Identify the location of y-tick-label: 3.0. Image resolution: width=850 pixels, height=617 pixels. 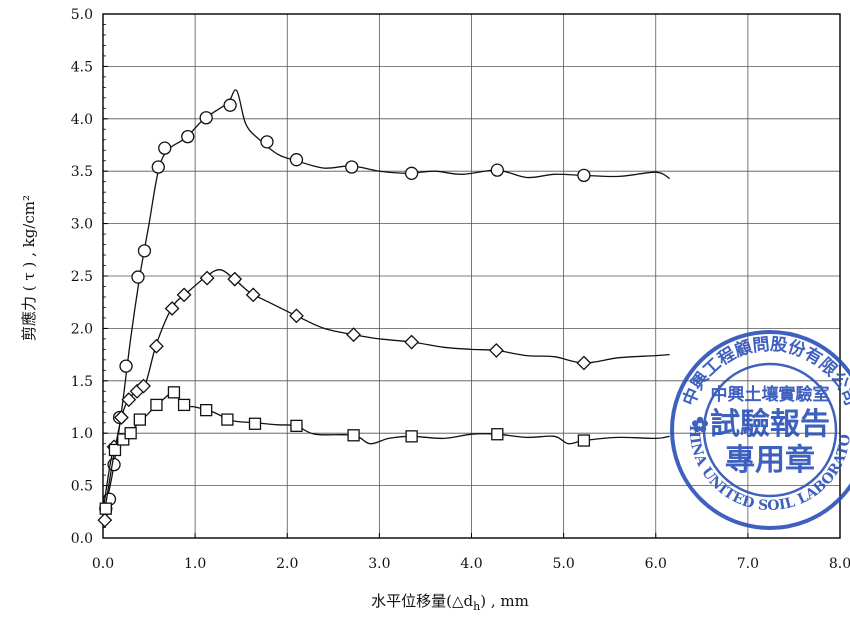
(82, 225).